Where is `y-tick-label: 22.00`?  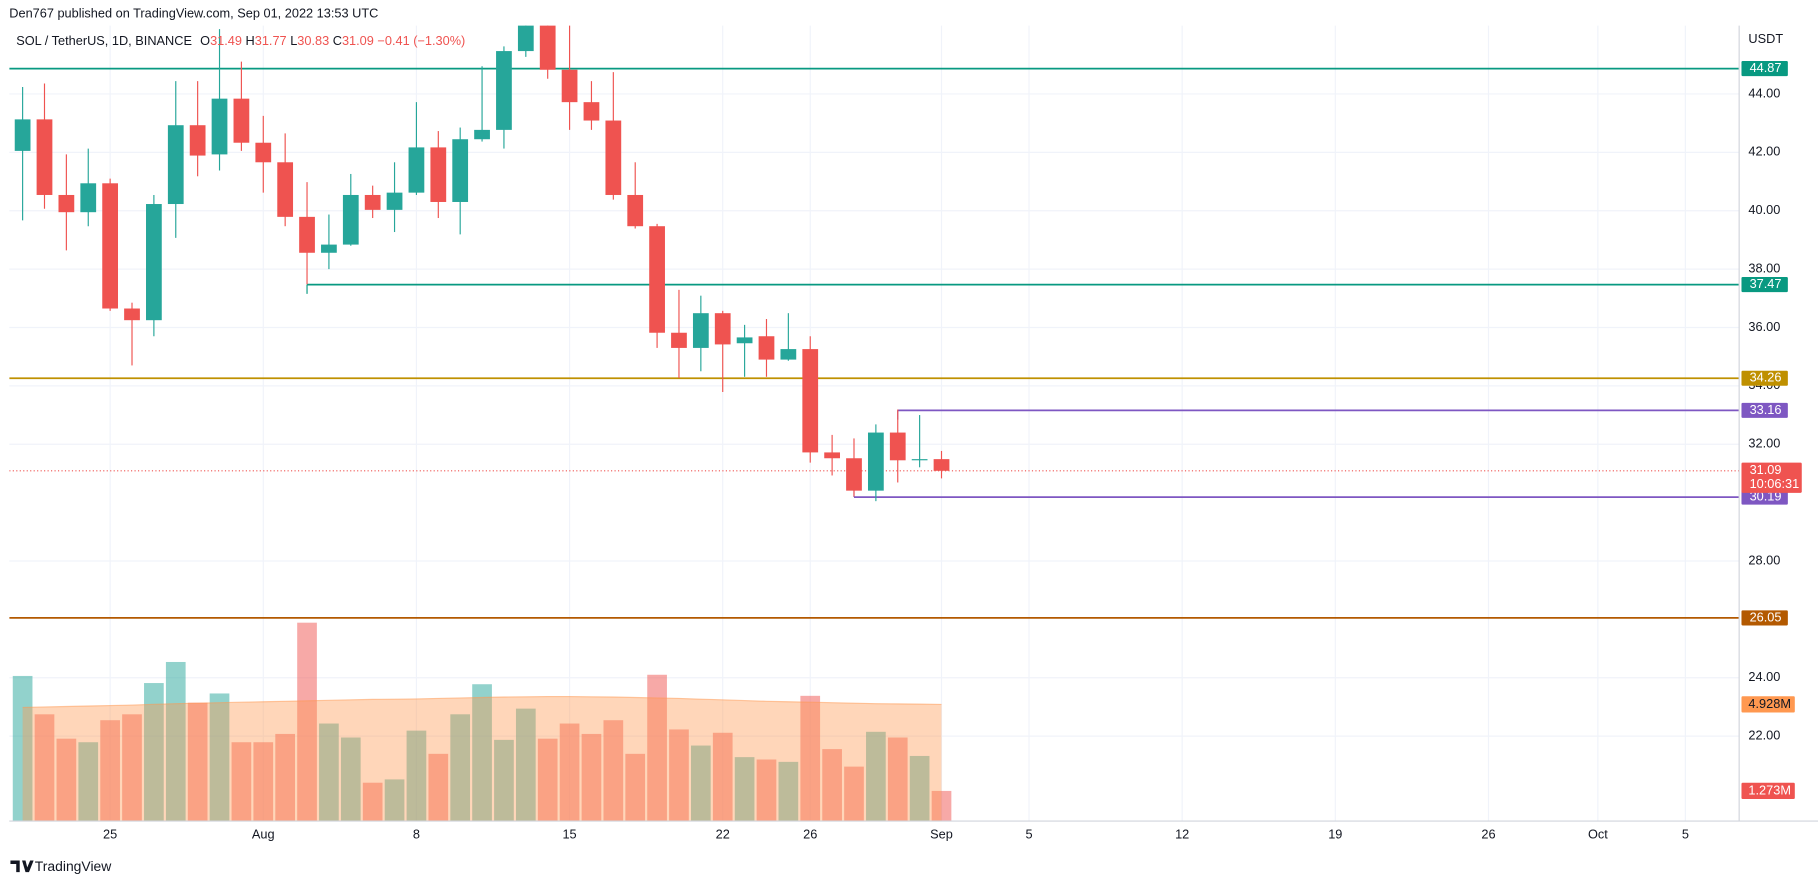 y-tick-label: 22.00 is located at coordinates (1764, 734).